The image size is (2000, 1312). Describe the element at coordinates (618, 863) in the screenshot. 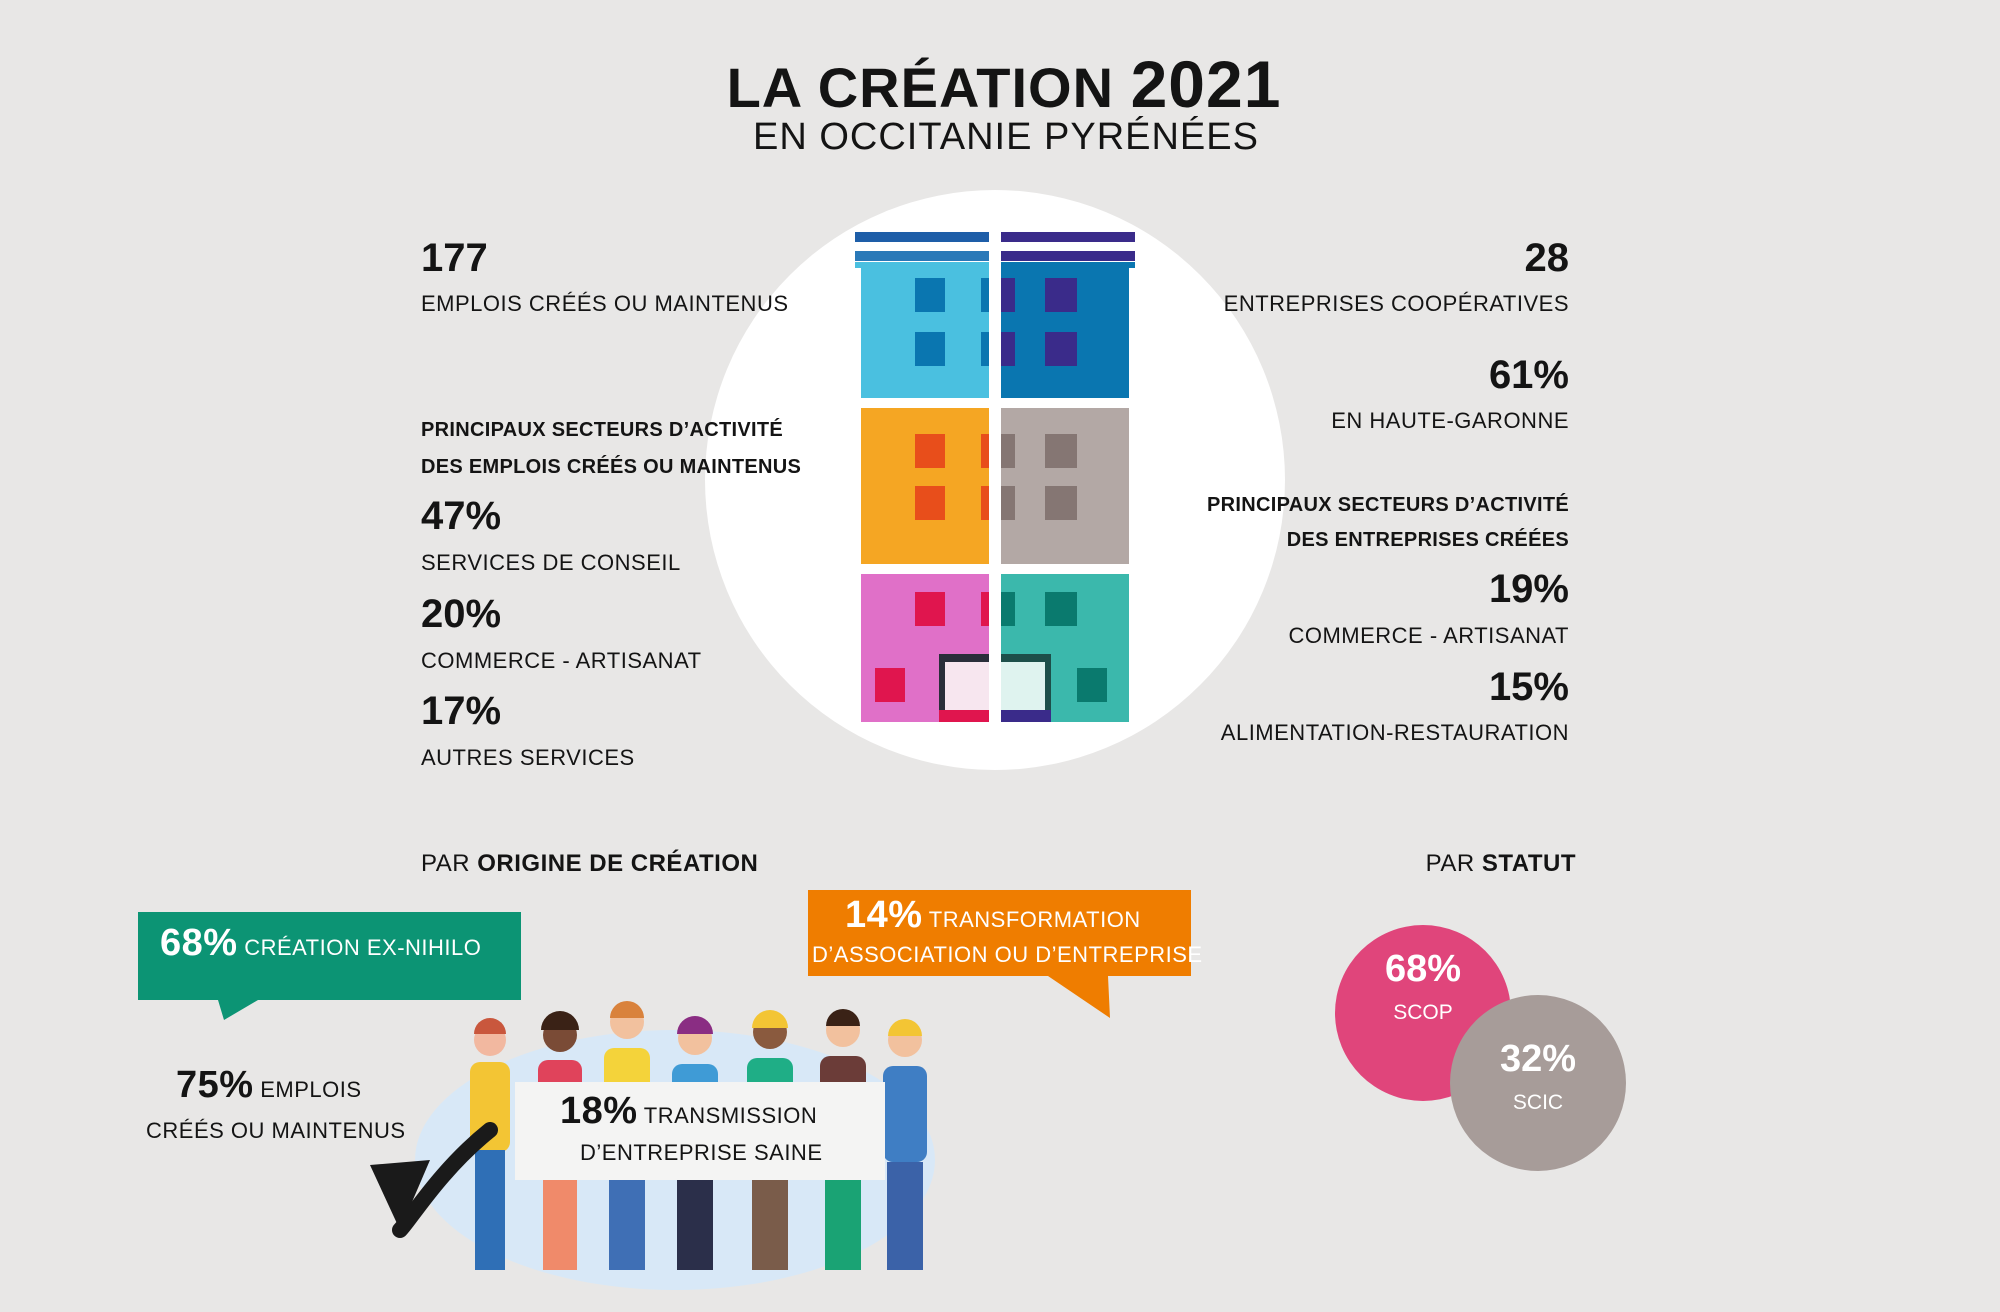

I see `origine-heading-bold: ORIGINE DE CRÉATION` at that location.